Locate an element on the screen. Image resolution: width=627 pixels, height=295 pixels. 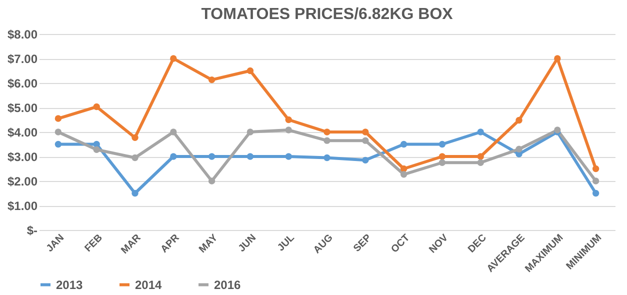
y-tick-label: $5.00 is located at coordinates (22, 108).